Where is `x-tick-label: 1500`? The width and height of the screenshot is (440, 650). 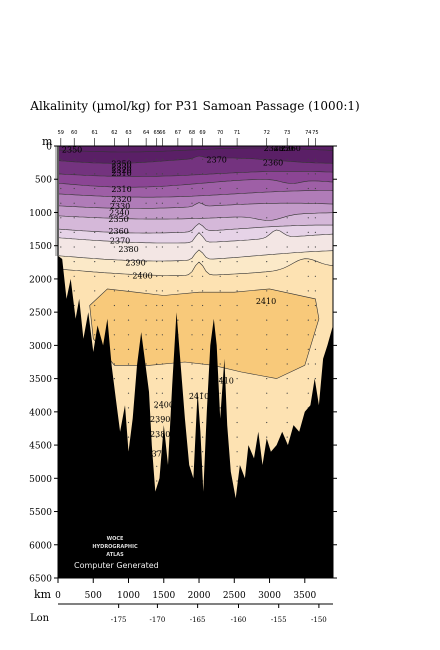
x-tick-label: 1500 is located at coordinates (163, 596).